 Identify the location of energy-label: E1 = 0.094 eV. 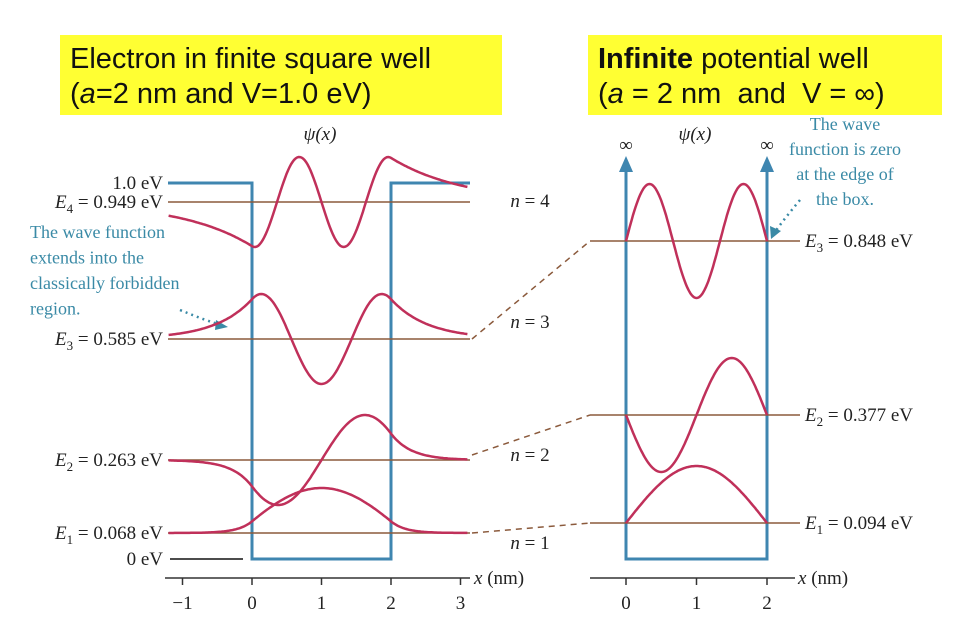
(858, 525).